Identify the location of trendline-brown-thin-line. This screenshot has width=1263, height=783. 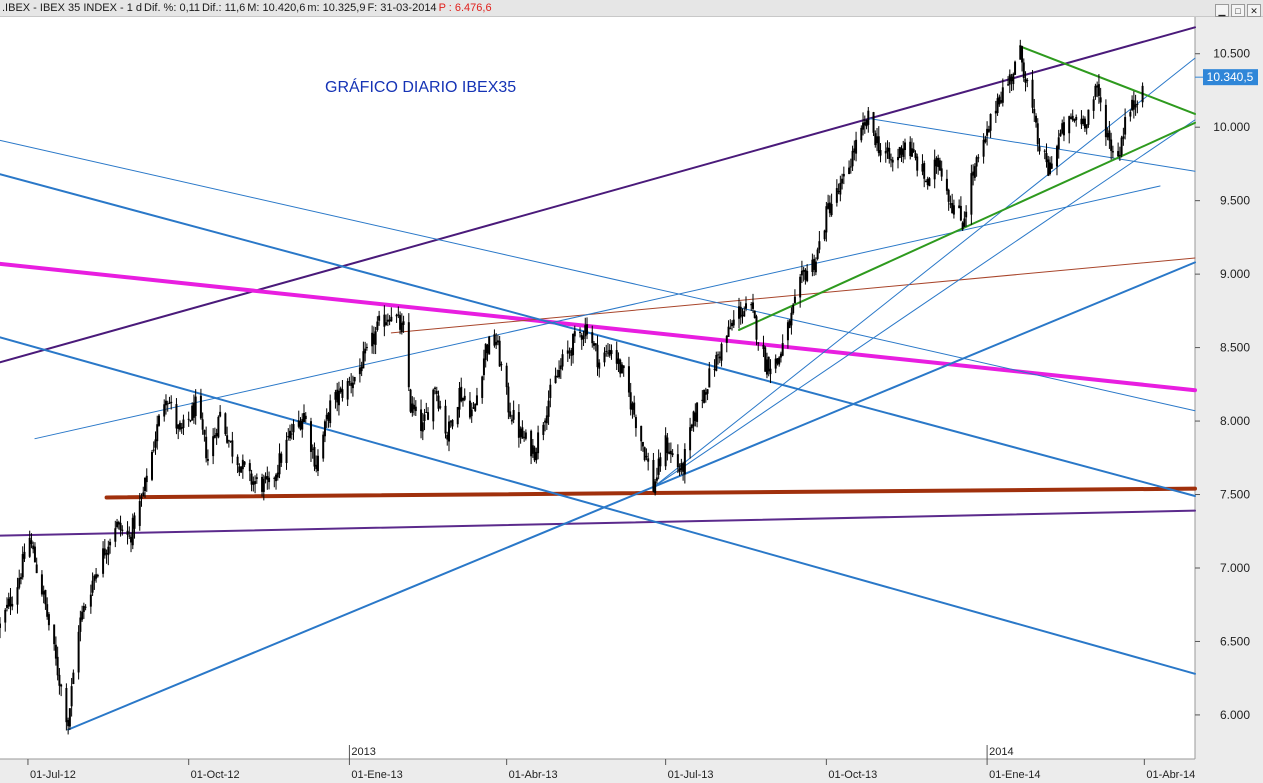
(793, 295).